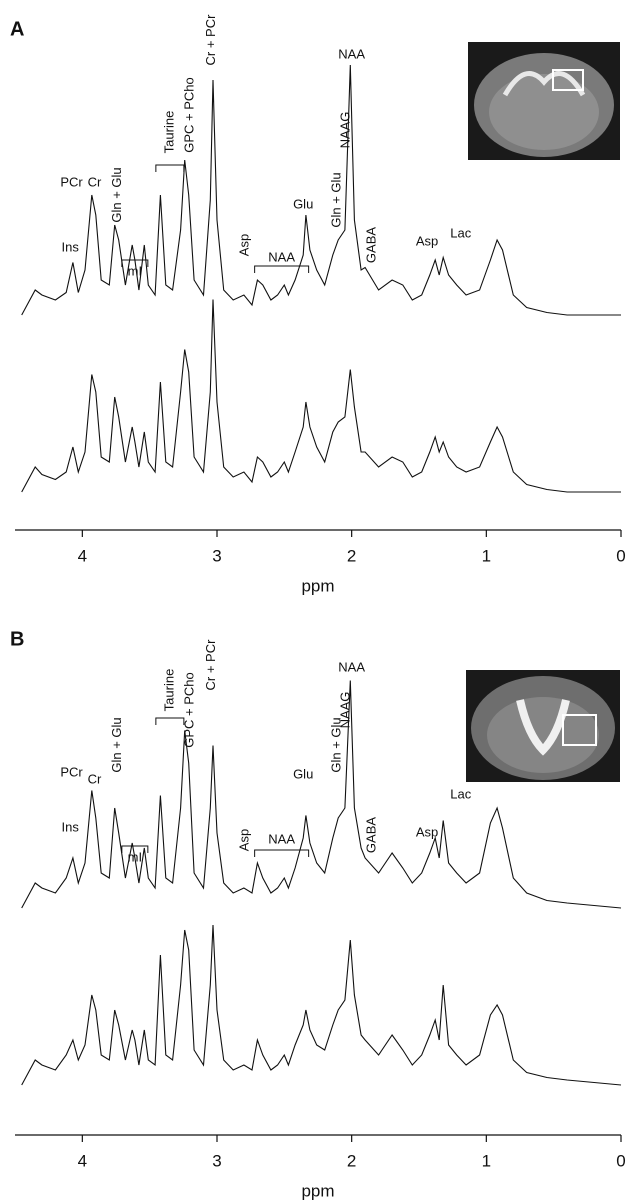 The image size is (626, 1203). I want to click on panel-label: B, so click(17, 639).